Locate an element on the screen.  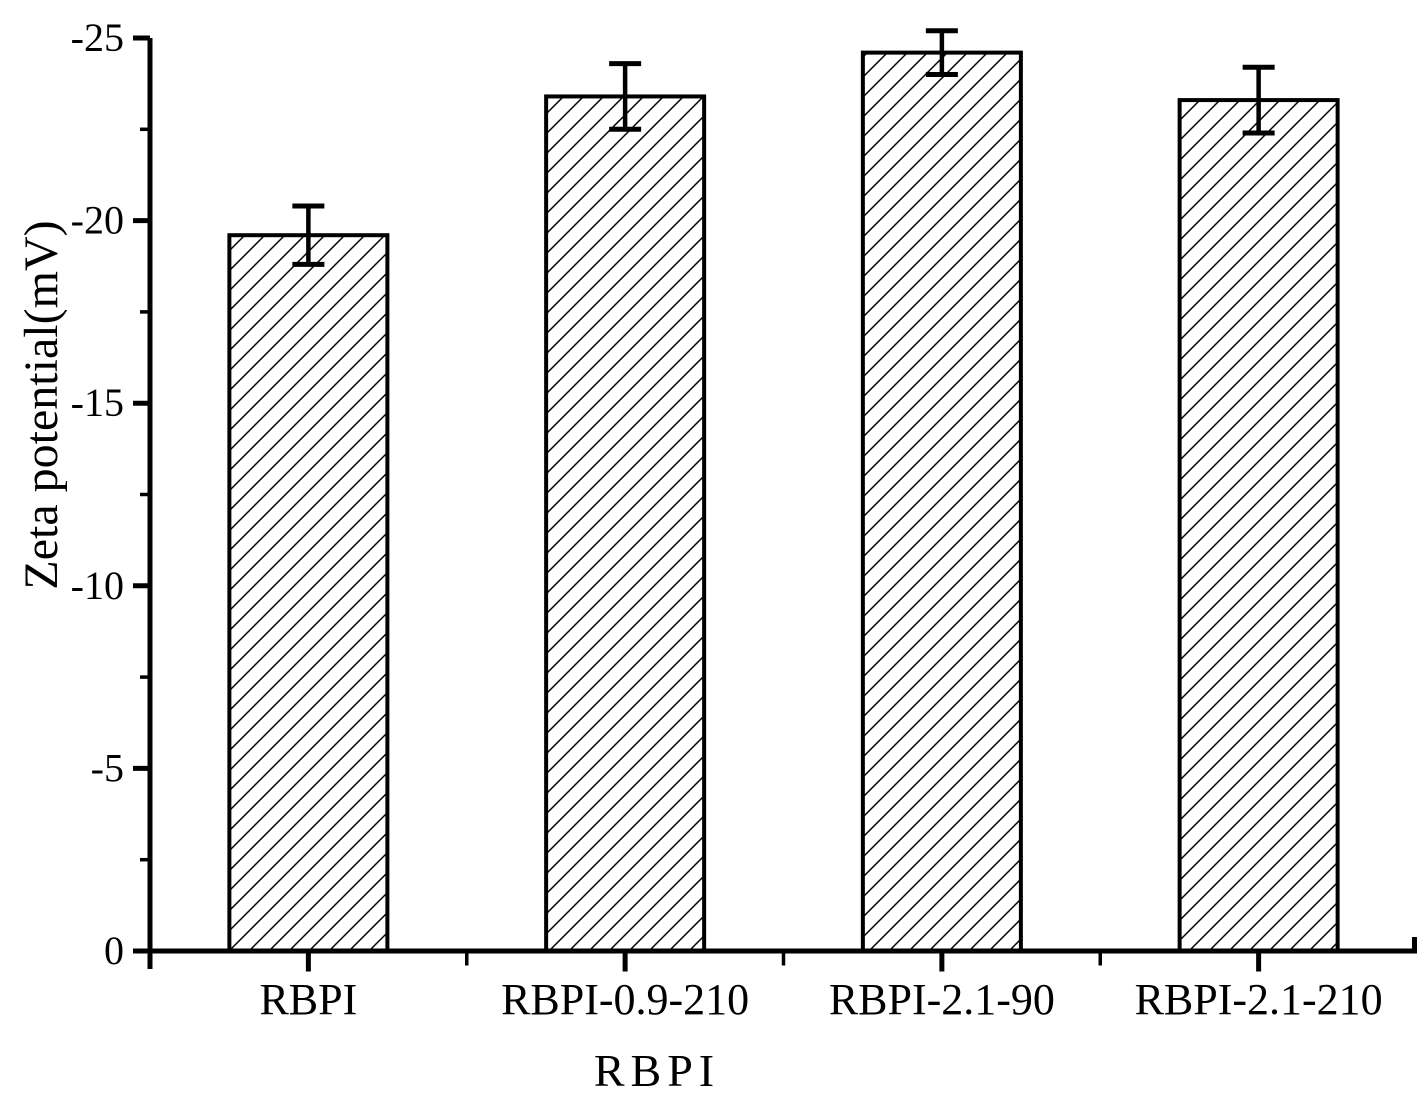
y-tick-label: -10 is located at coordinates (97, 585).